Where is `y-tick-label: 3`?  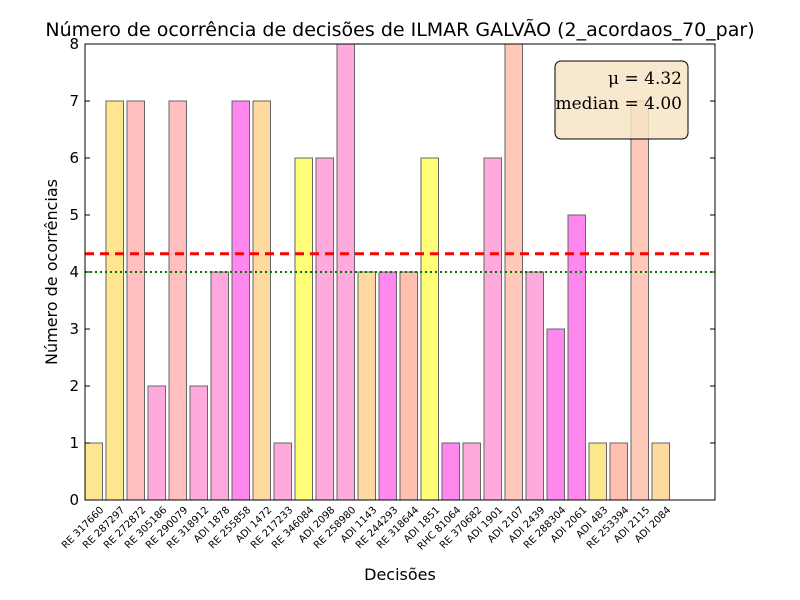 y-tick-label: 3 is located at coordinates (74, 329).